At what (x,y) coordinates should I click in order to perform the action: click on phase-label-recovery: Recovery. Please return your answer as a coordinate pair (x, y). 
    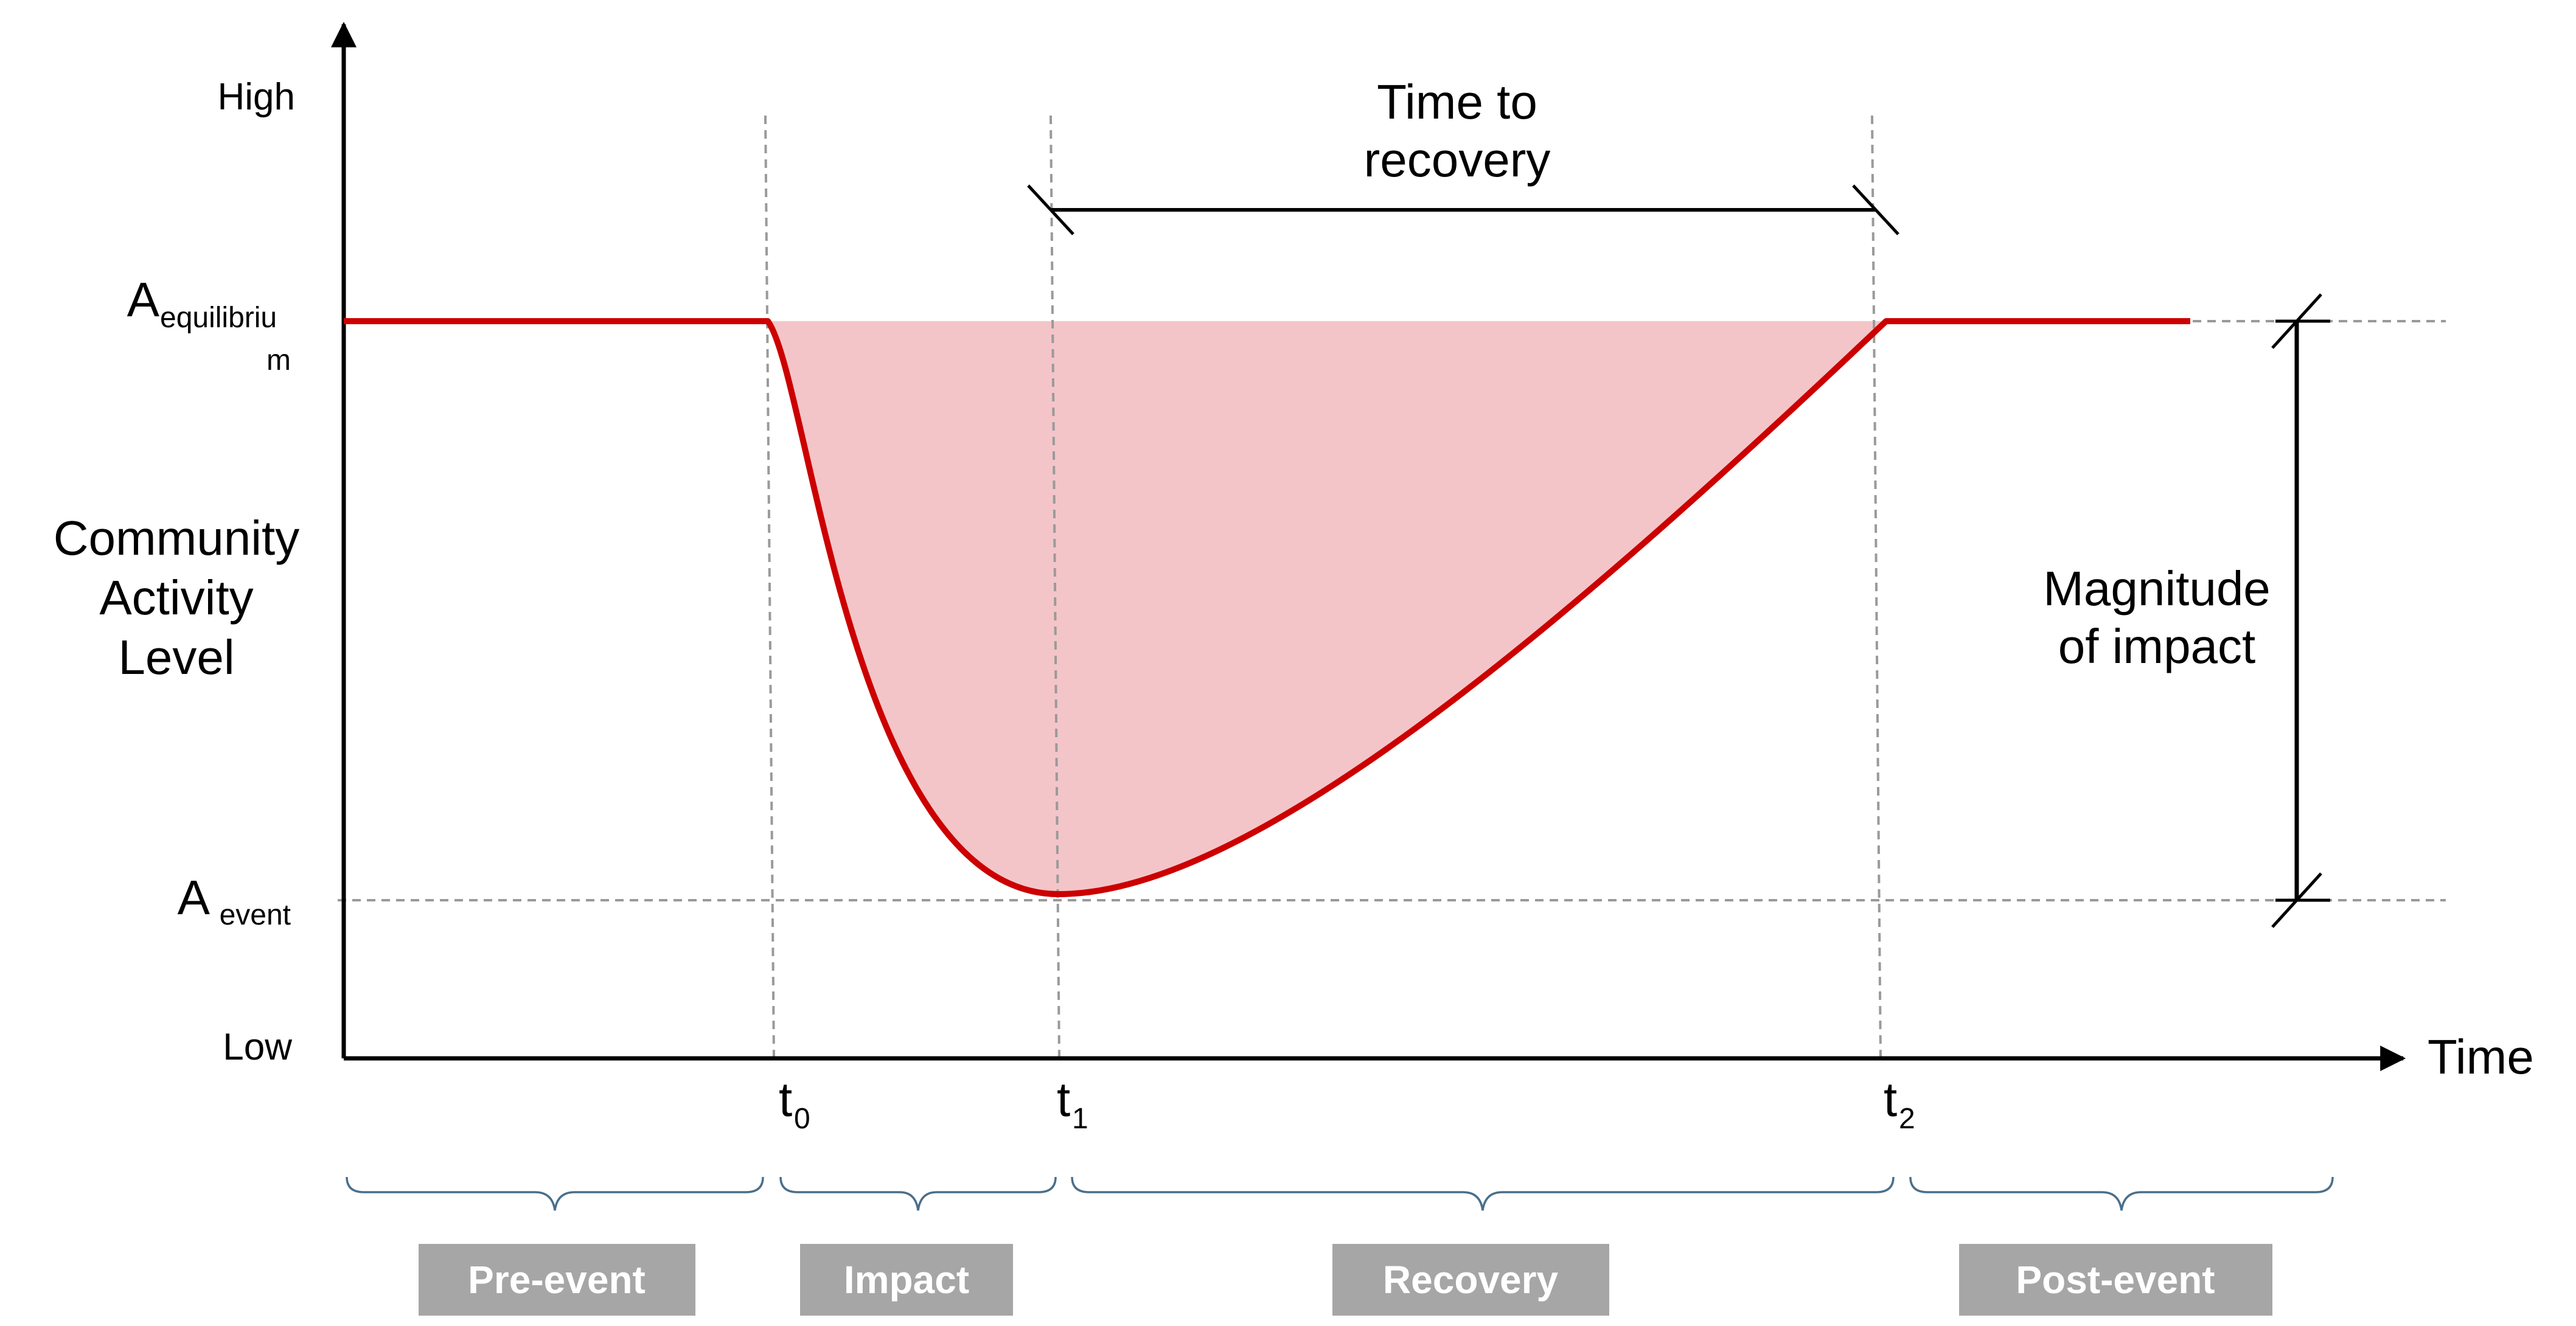
    Looking at the image, I should click on (1471, 1280).